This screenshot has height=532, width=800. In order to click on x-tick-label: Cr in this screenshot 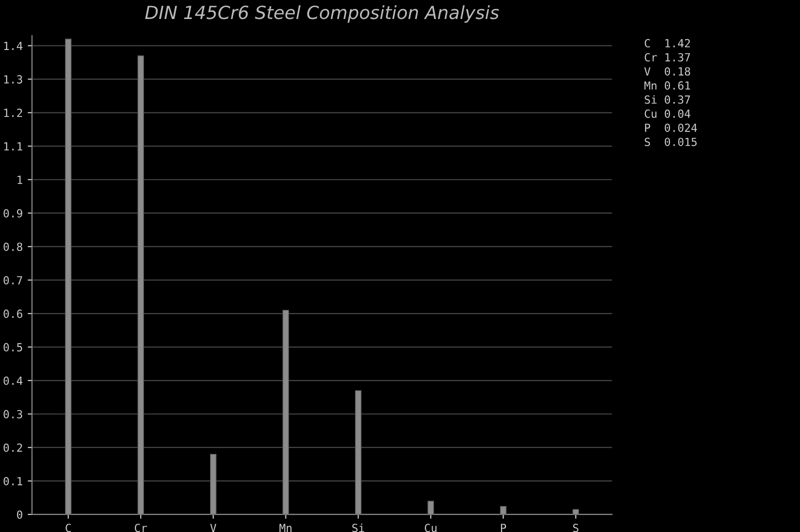, I will do `click(141, 528)`.